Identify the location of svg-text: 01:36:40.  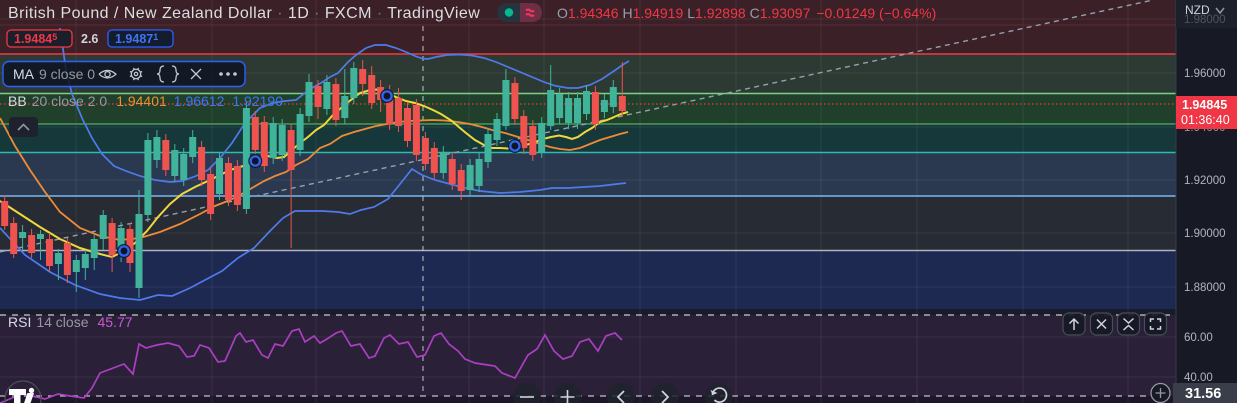
(1205, 120).